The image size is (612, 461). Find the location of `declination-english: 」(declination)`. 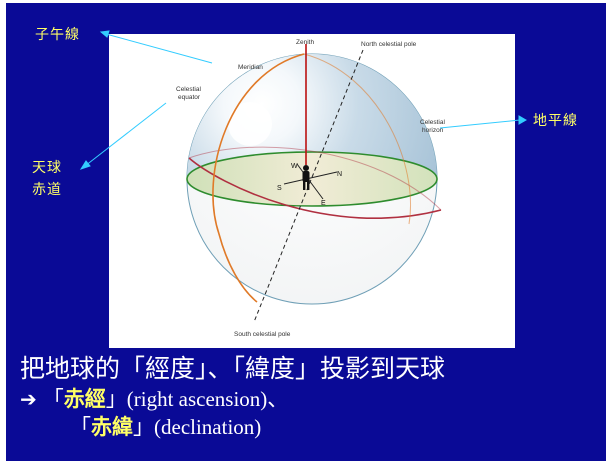

declination-english: 」(declination) is located at coordinates (197, 427).